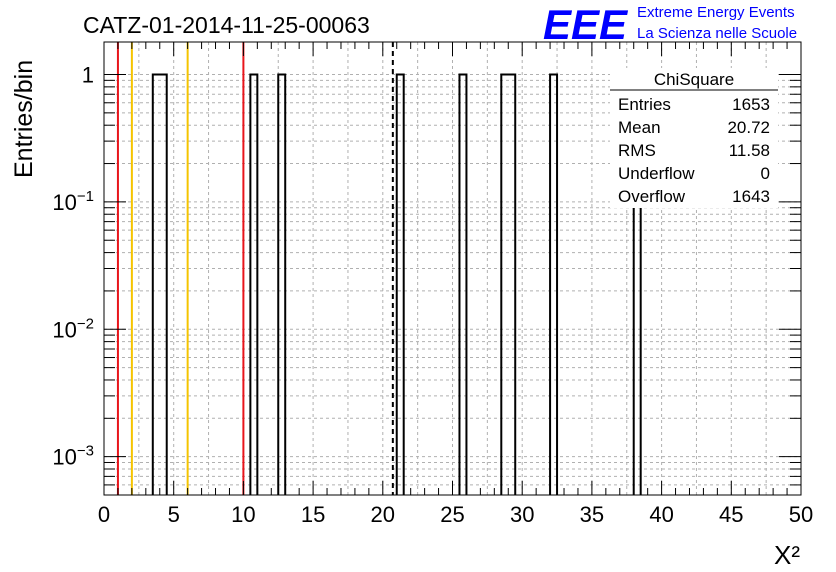 This screenshot has width=836, height=572. I want to click on y-axis-title: Entries/bin, so click(24, 119).